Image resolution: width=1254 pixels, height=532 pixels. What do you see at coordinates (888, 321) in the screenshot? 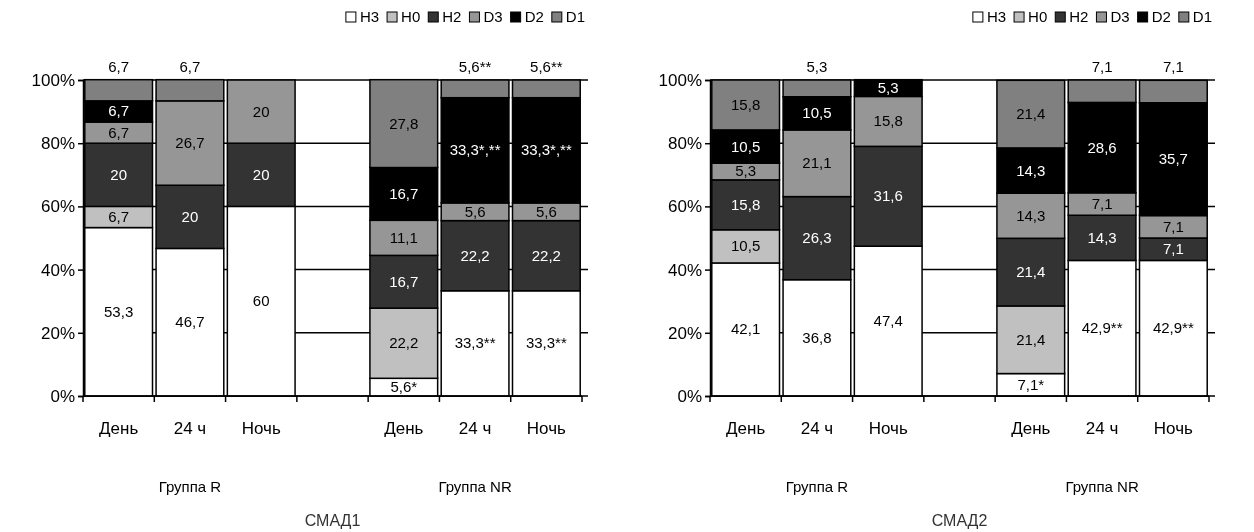
I see `data-label: 47,4` at bounding box center [888, 321].